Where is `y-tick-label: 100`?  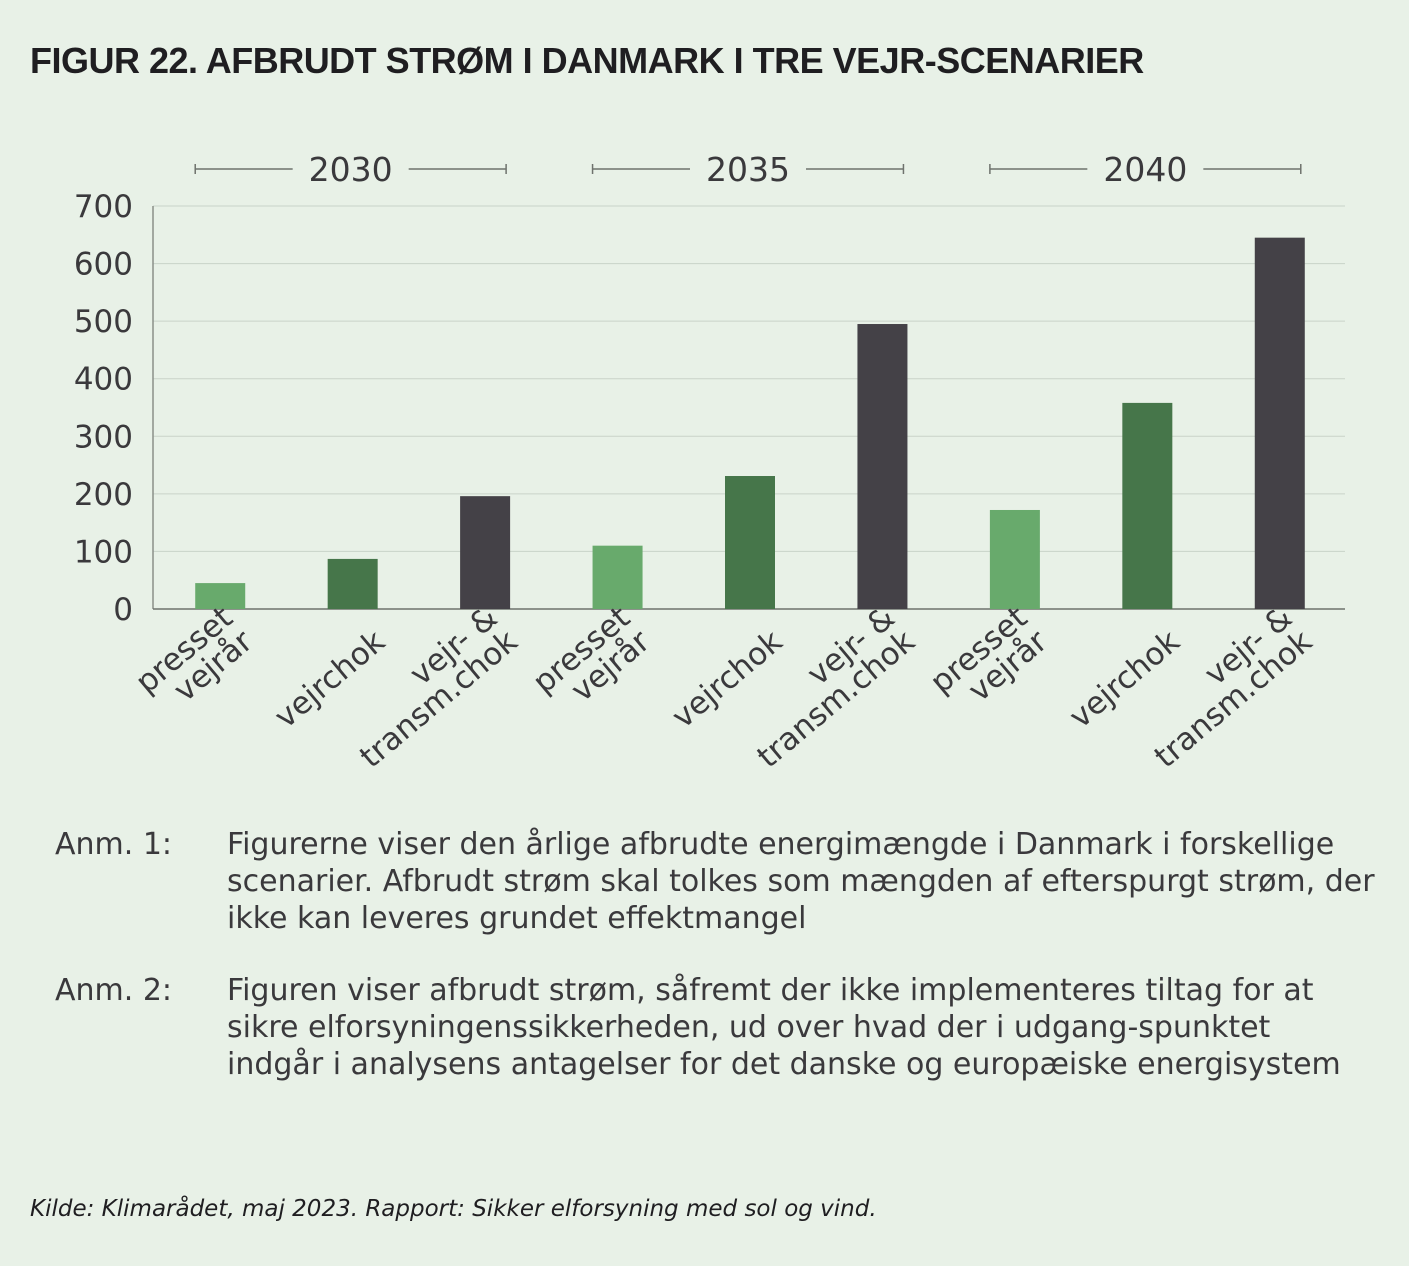
y-tick-label: 100 is located at coordinates (103, 552).